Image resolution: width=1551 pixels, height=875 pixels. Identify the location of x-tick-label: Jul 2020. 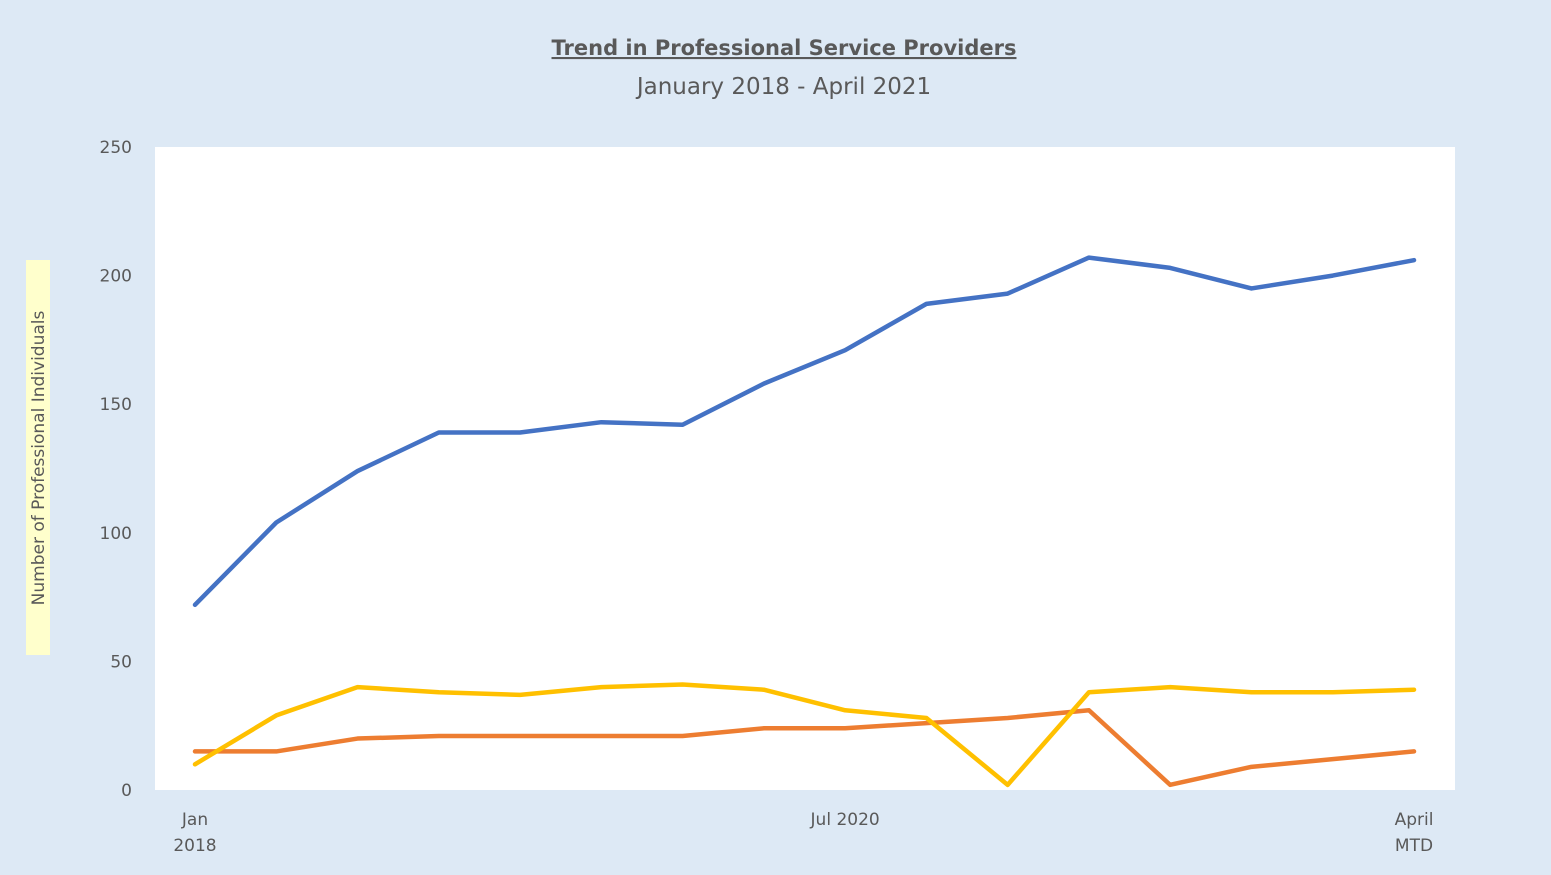
(845, 820).